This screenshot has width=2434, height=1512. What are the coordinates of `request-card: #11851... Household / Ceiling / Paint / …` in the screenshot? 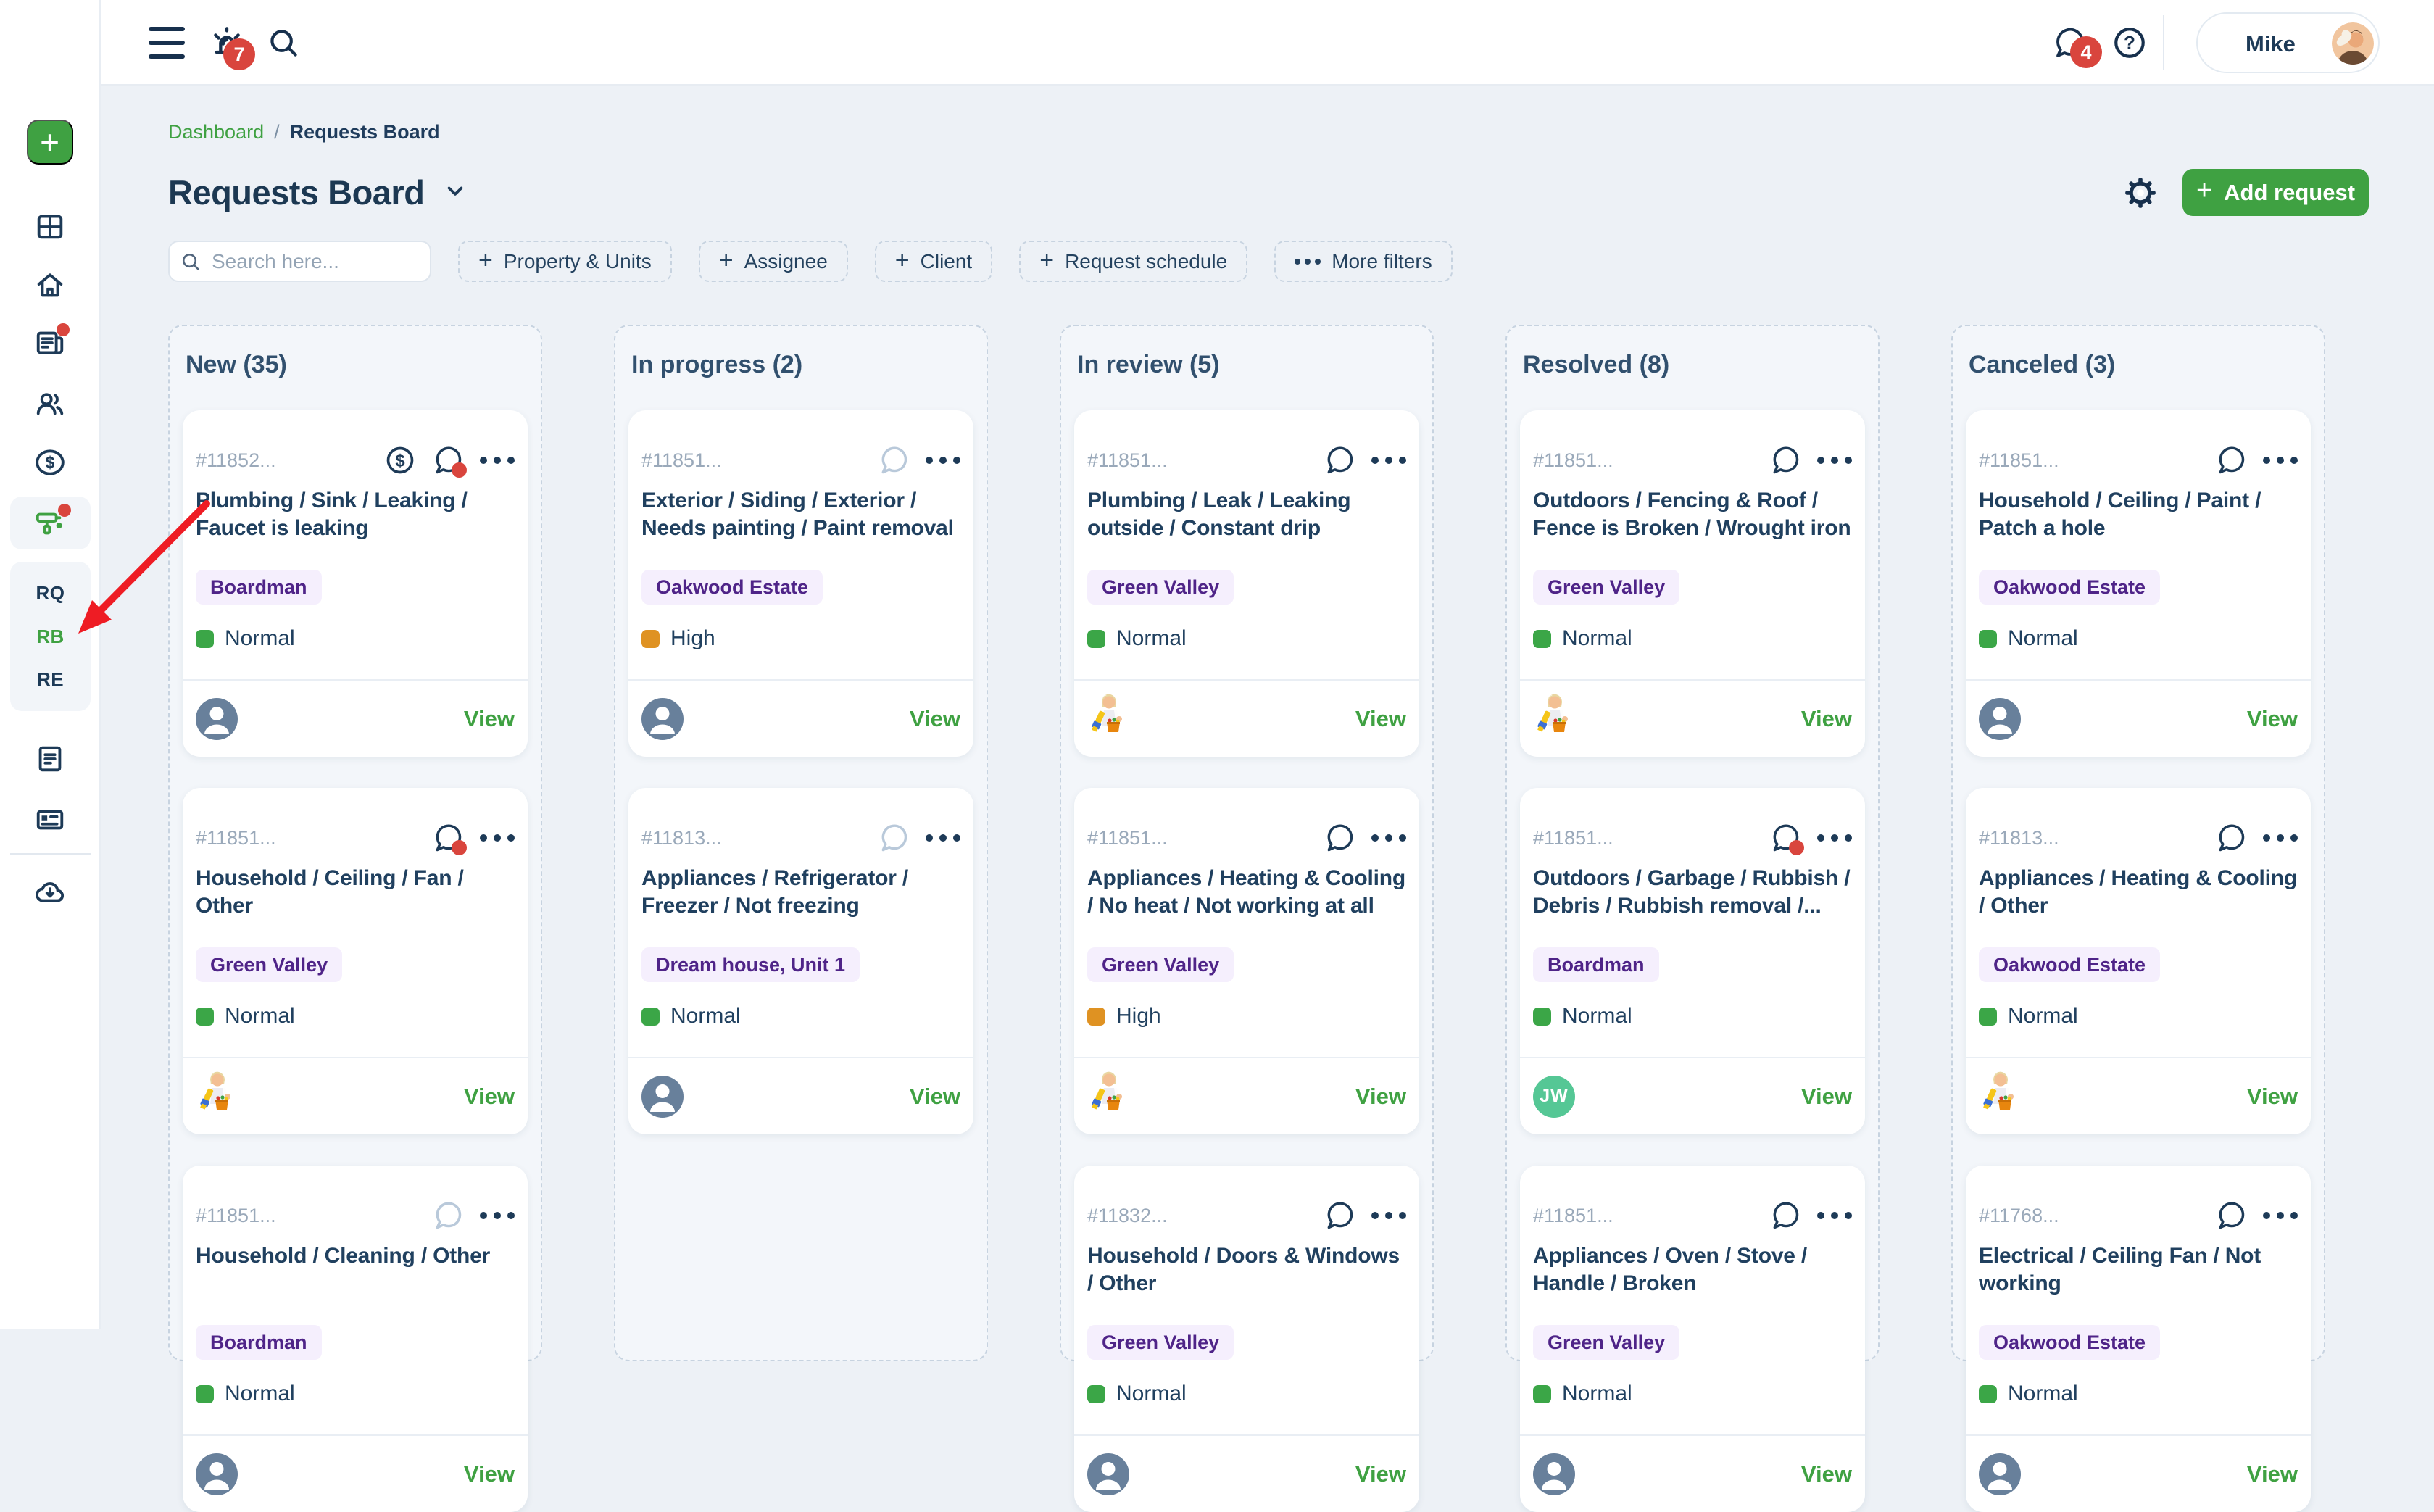 It's located at (2138, 583).